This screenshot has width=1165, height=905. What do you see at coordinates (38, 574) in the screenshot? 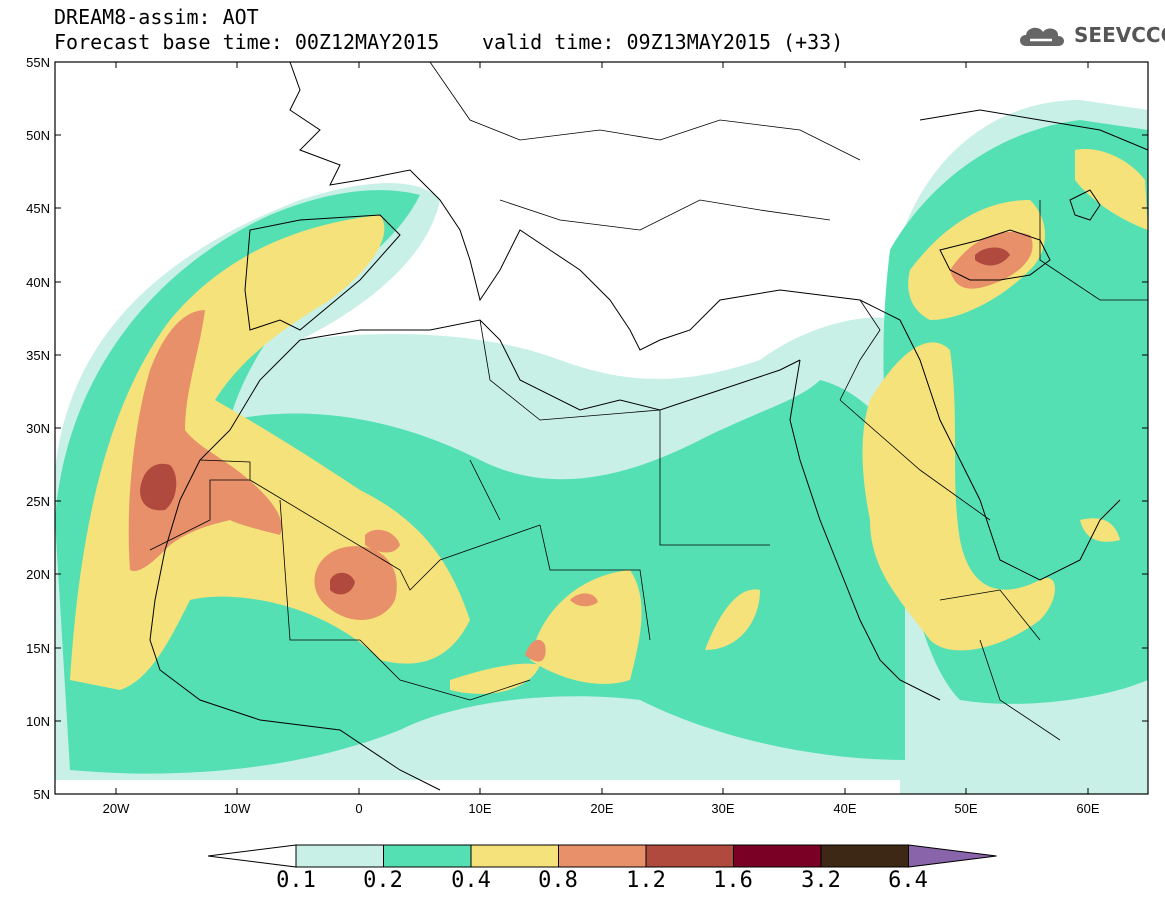
I see `lat-label: 20N` at bounding box center [38, 574].